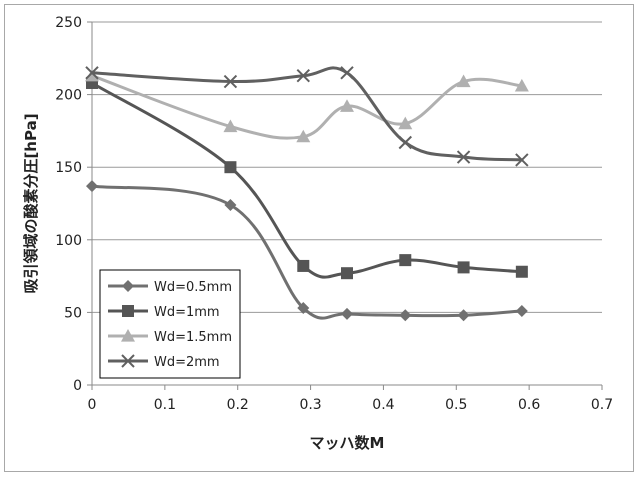 Image resolution: width=640 pixels, height=477 pixels. I want to click on legend-entry: Wd=0.5mm, so click(170, 287).